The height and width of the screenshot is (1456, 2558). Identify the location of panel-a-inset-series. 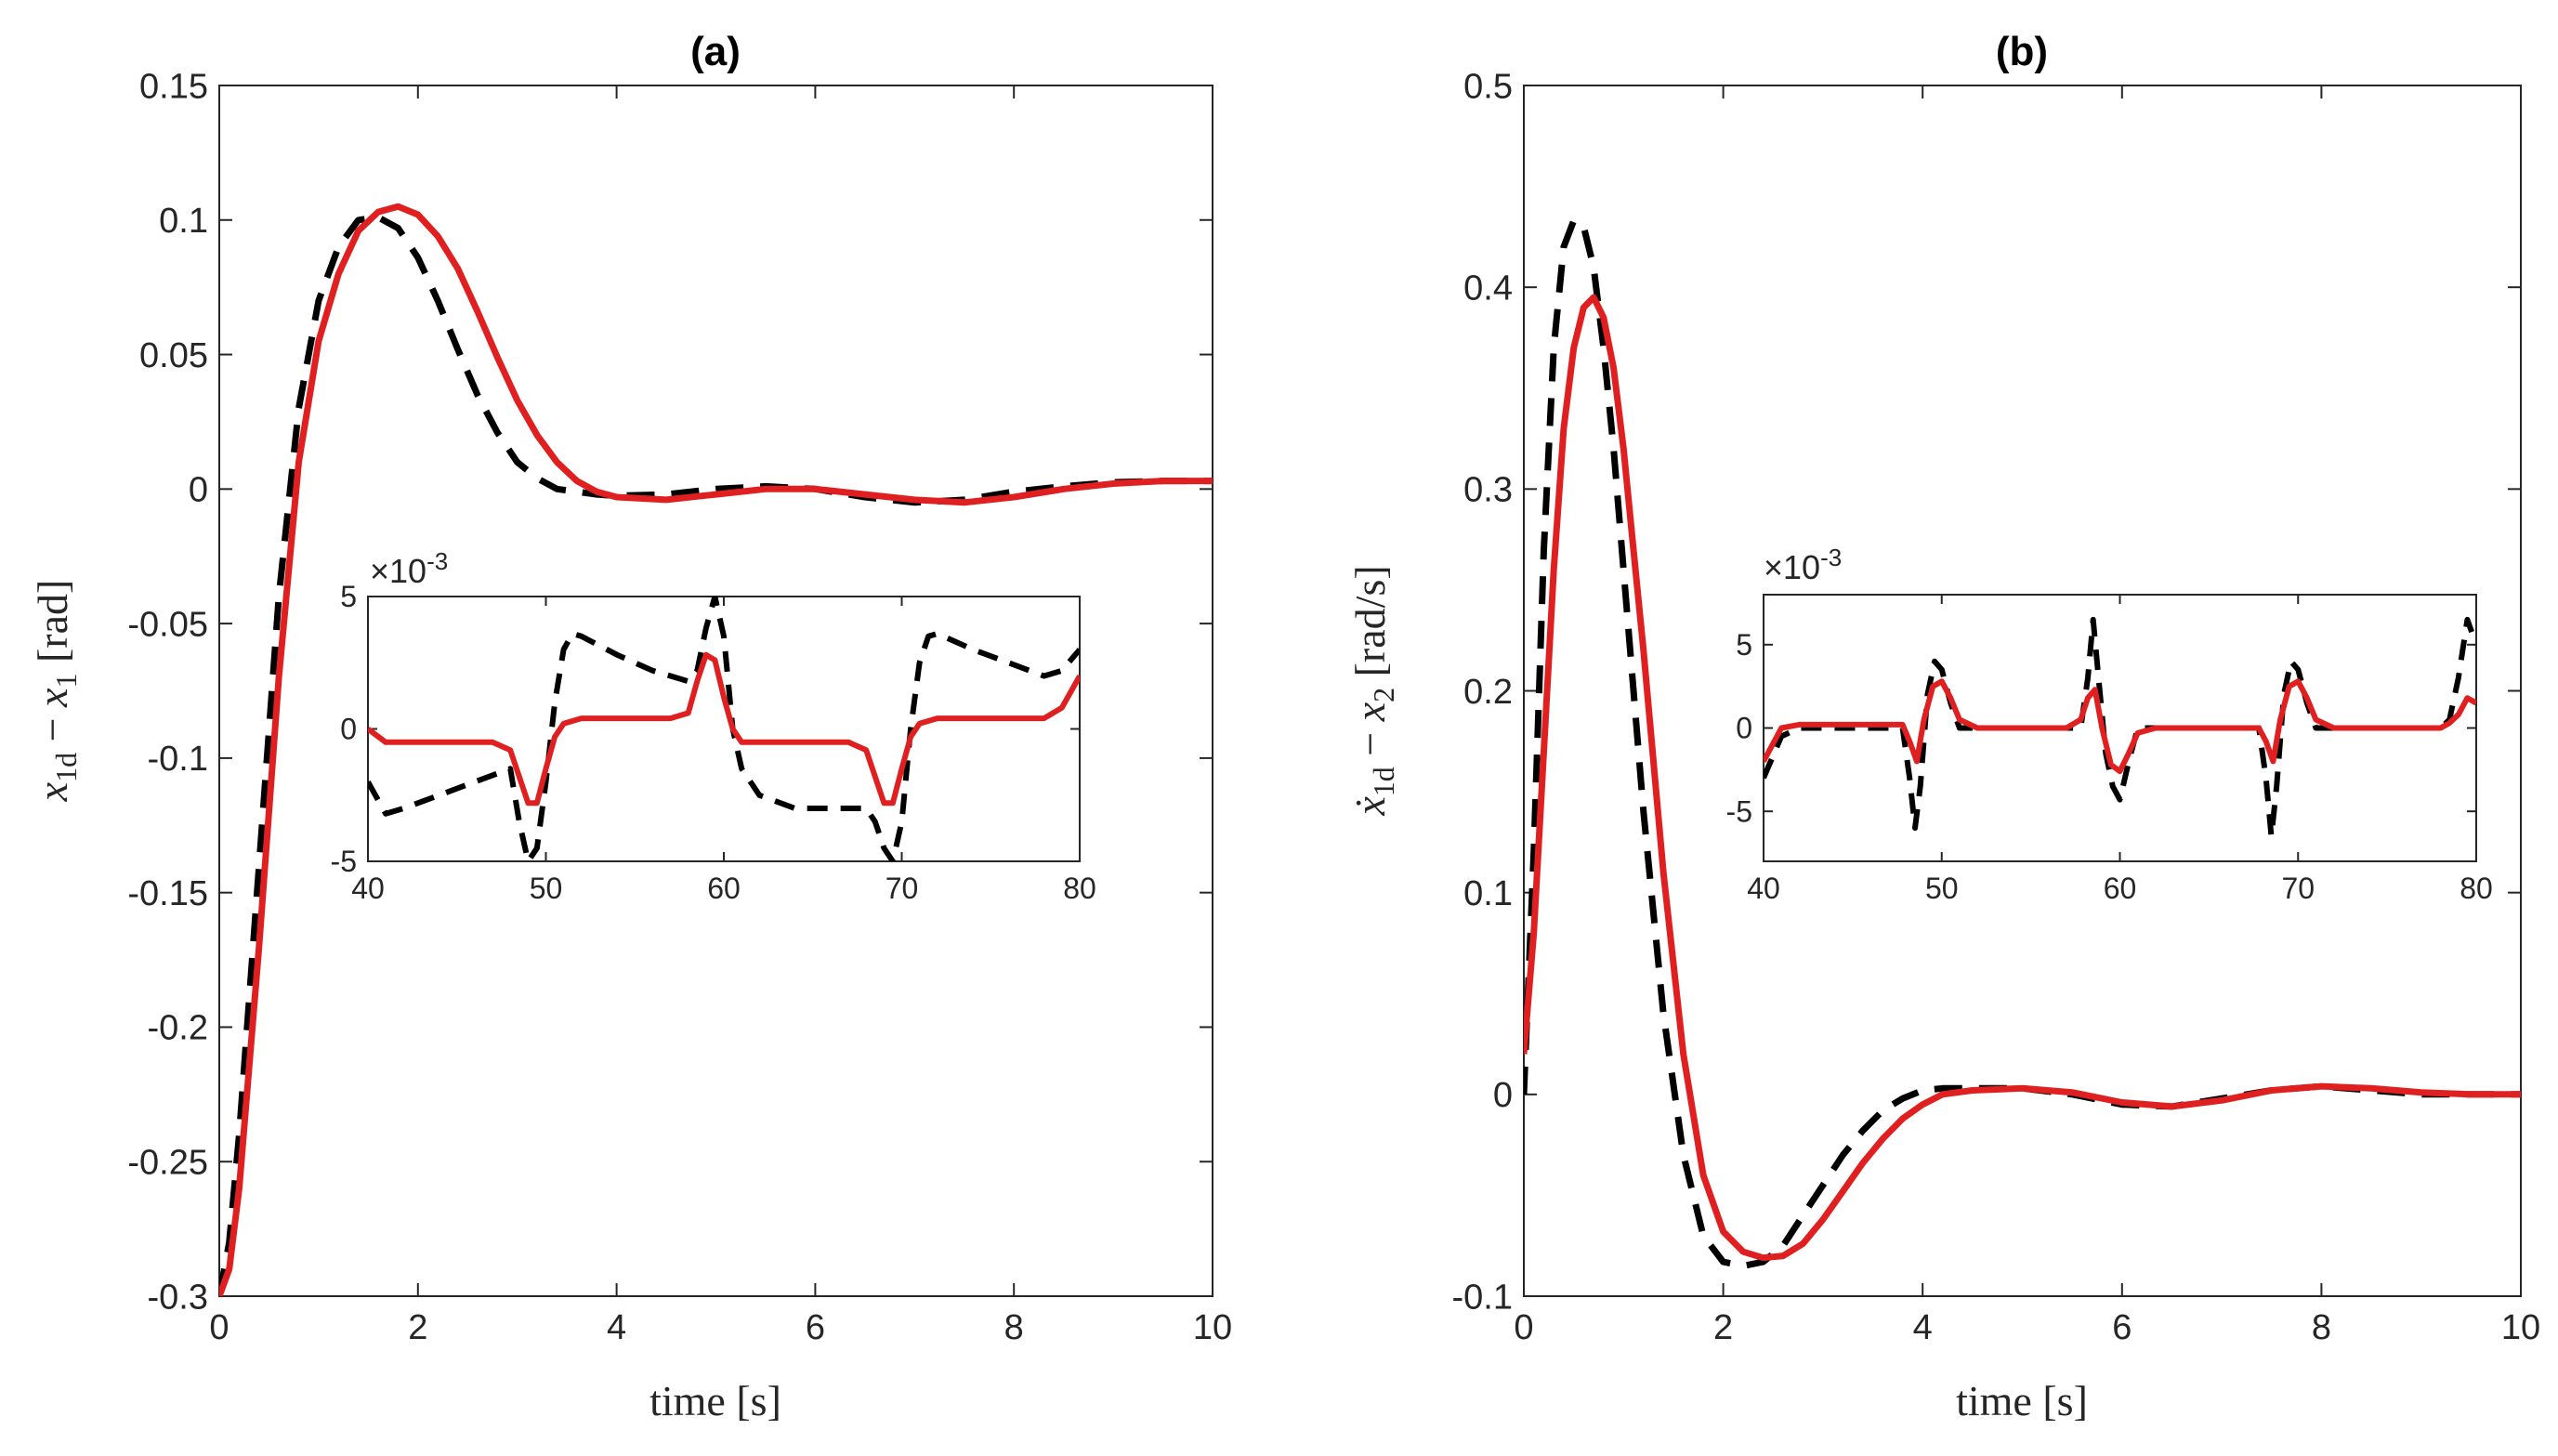
(724, 729).